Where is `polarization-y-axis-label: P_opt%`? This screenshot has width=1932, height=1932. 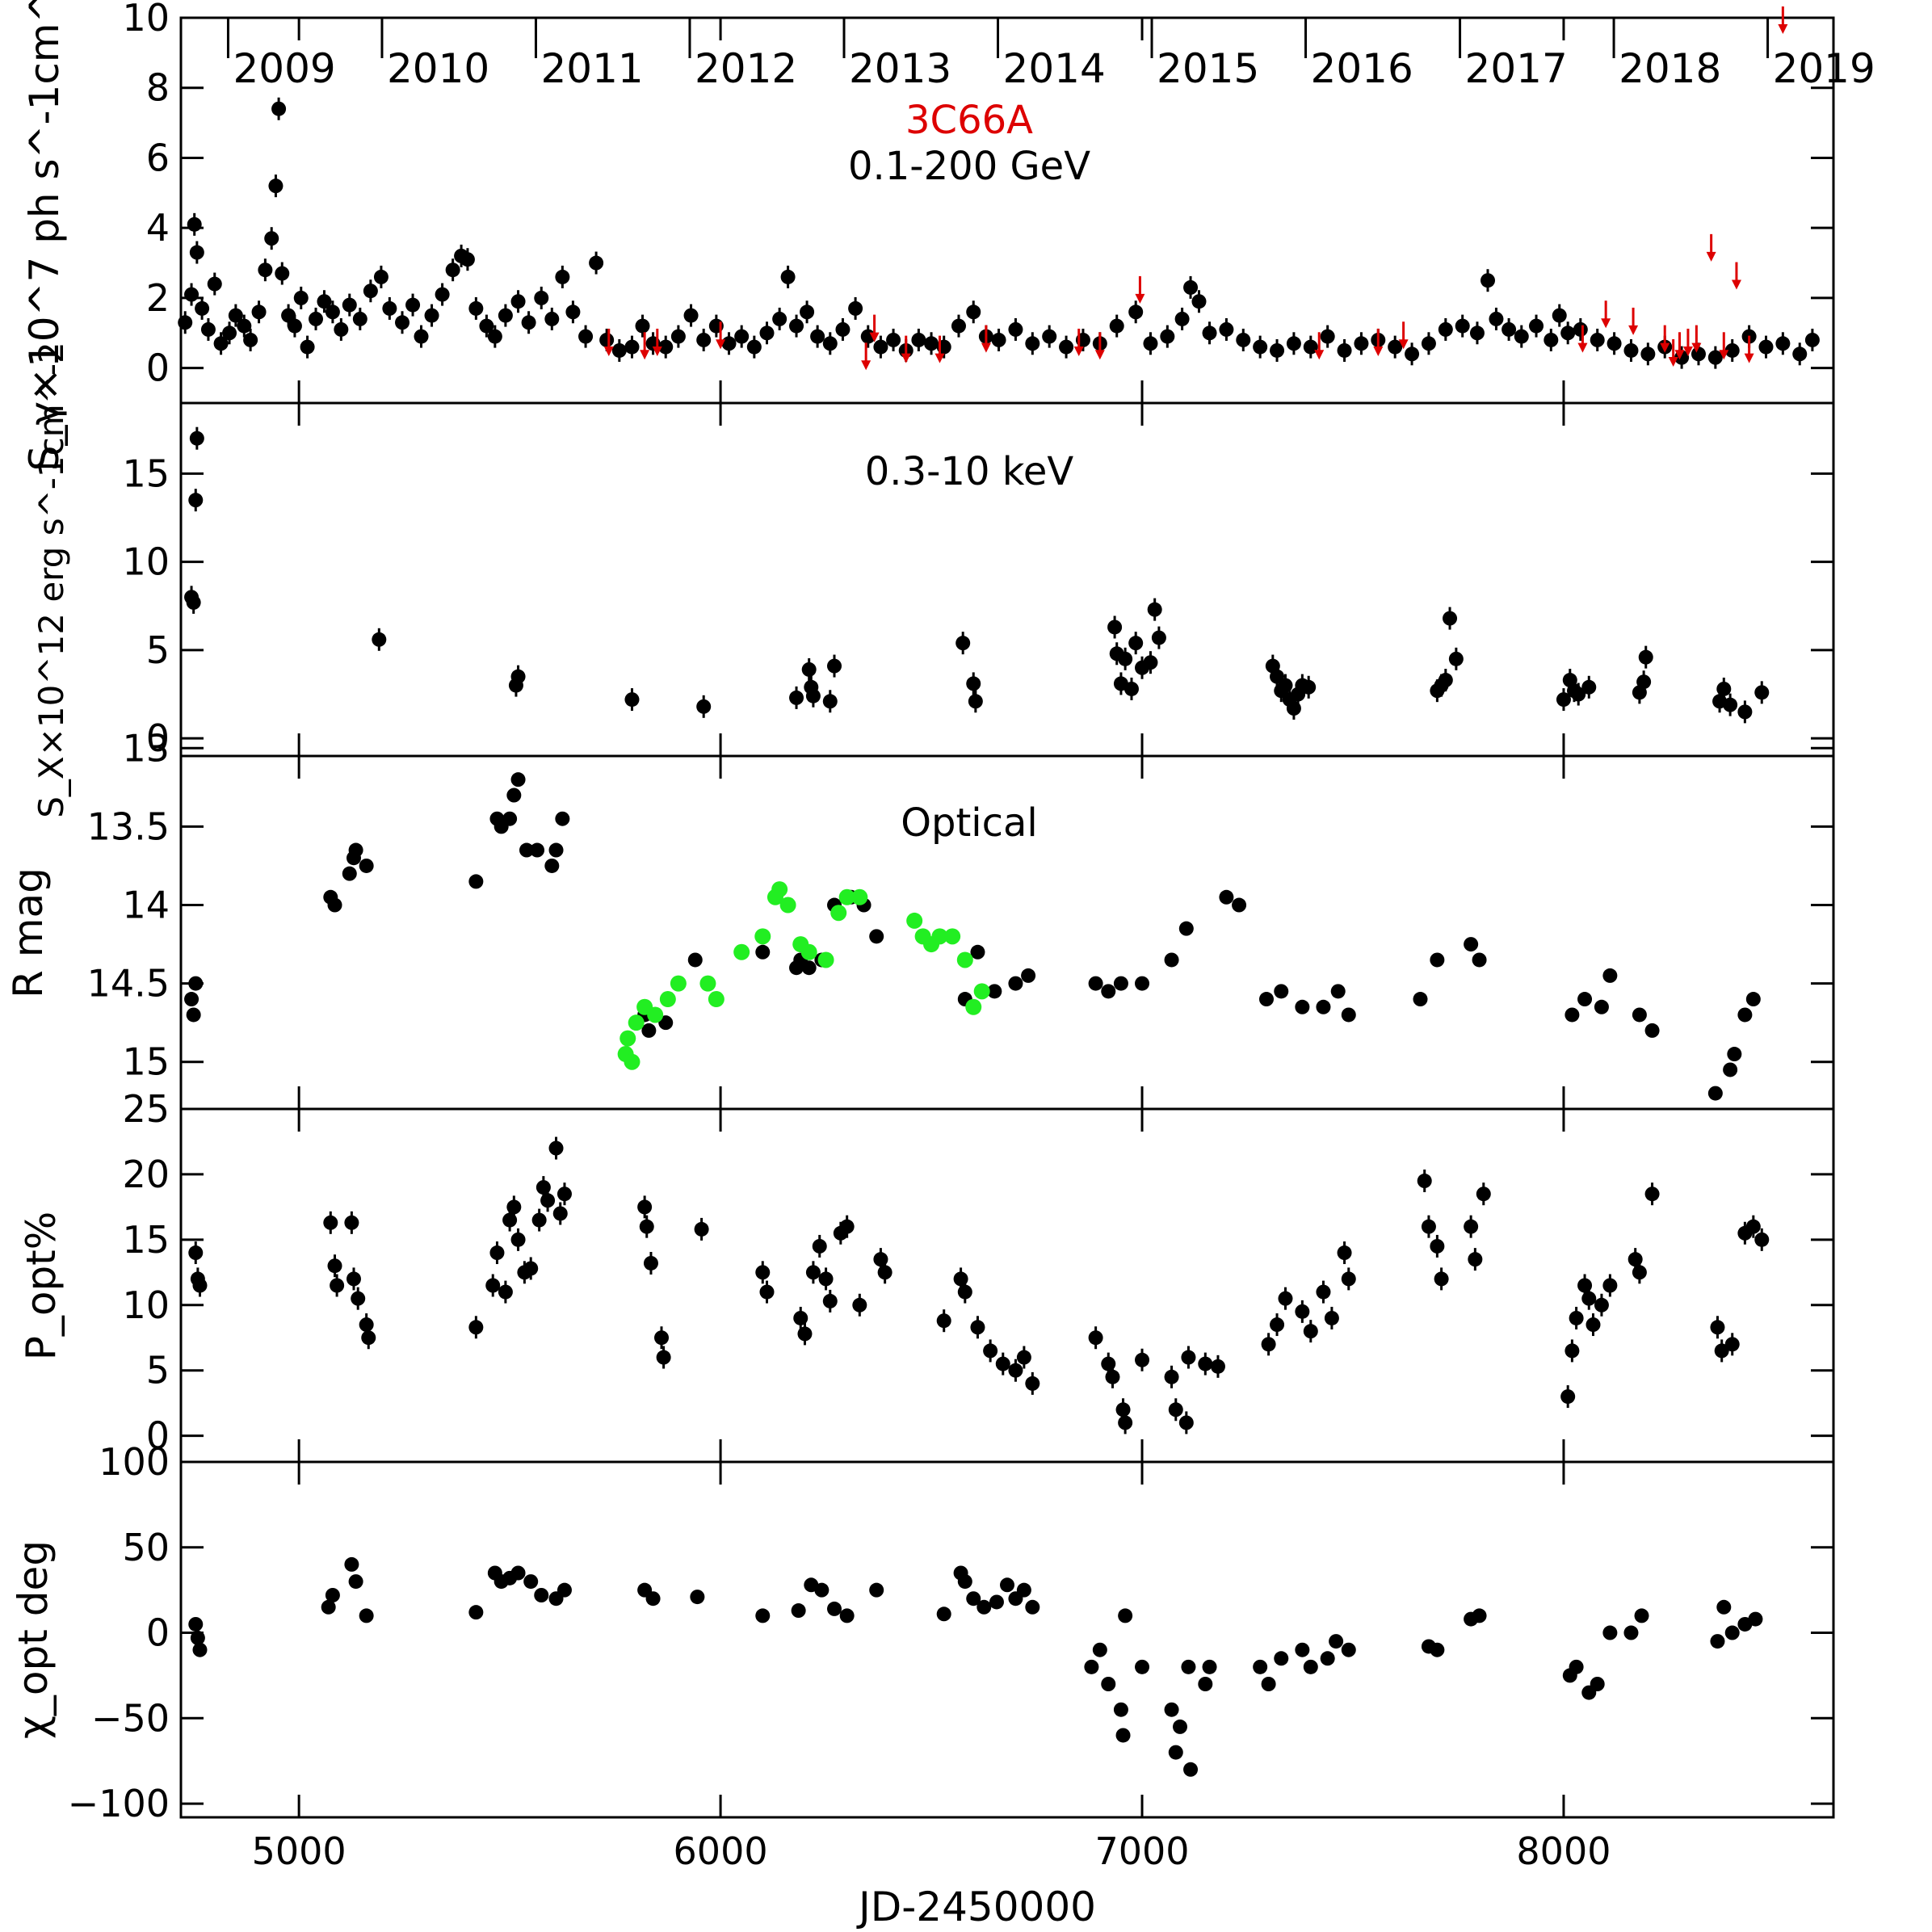
polarization-y-axis-label: P_opt% is located at coordinates (41, 1286).